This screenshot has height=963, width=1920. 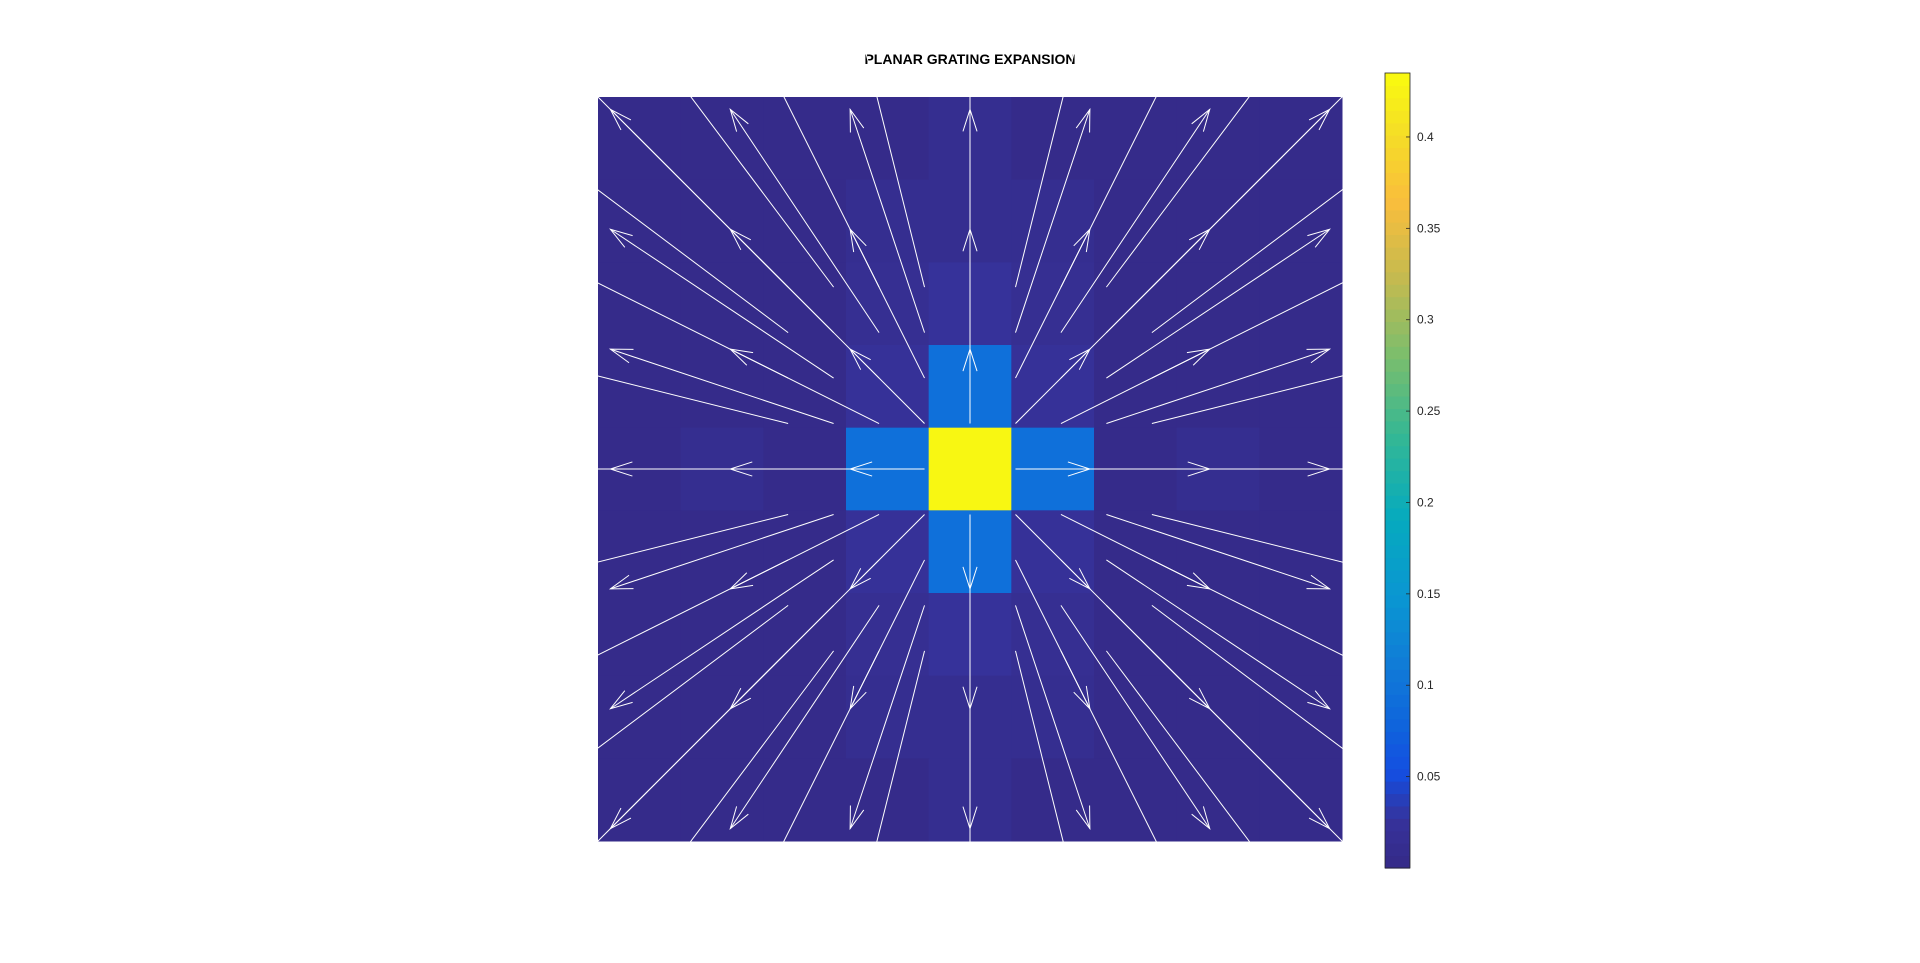 I want to click on colorbar-tick-label: 0.35, so click(x=1429, y=228).